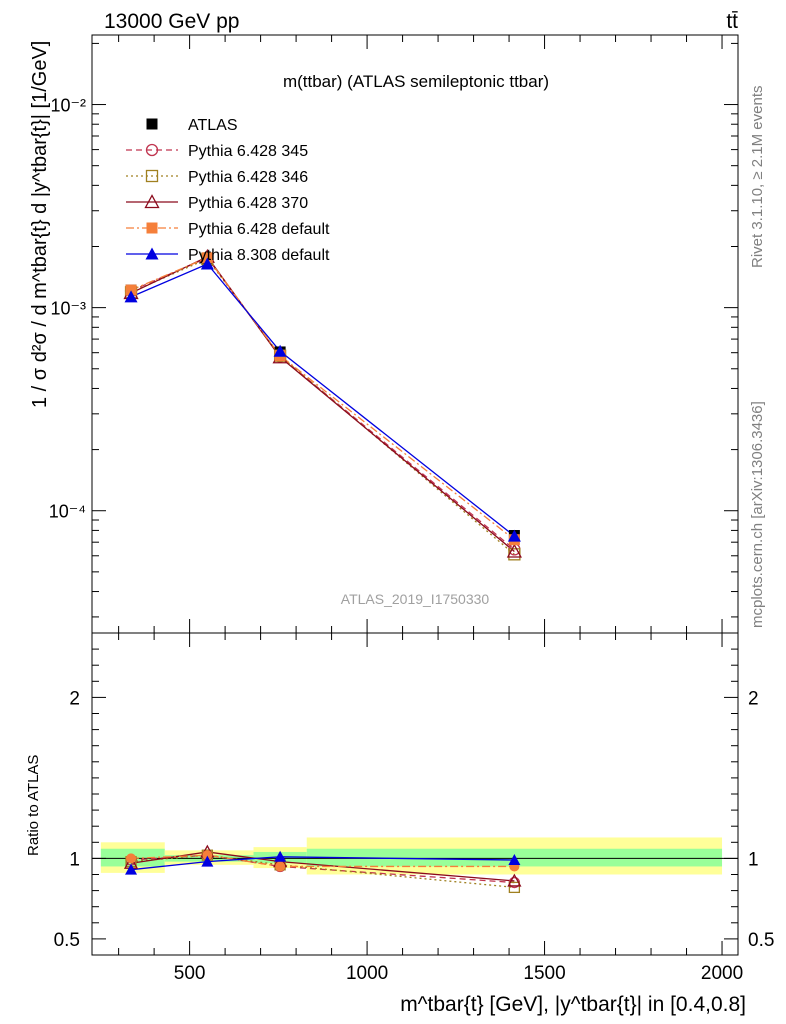 This screenshot has width=786, height=1024. What do you see at coordinates (68, 309) in the screenshot?
I see `main-y-tick-label: 10⁻³` at bounding box center [68, 309].